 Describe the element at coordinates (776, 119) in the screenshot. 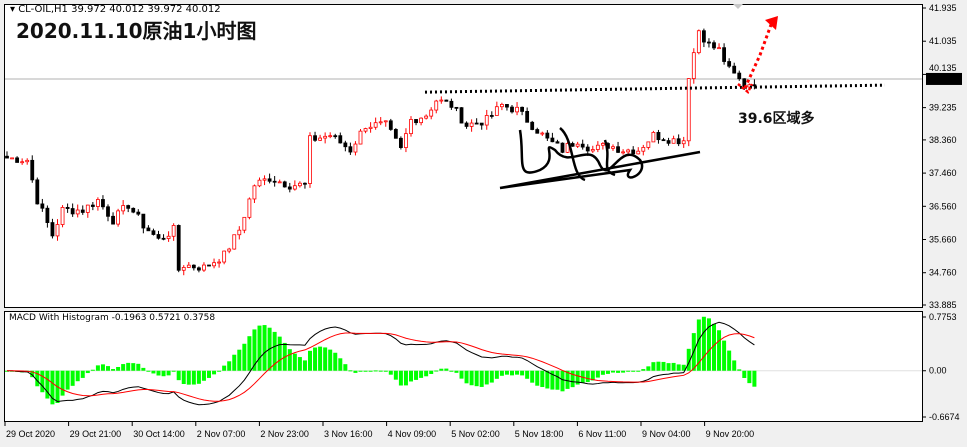

I see `support-annotation: 39.6区域多` at that location.